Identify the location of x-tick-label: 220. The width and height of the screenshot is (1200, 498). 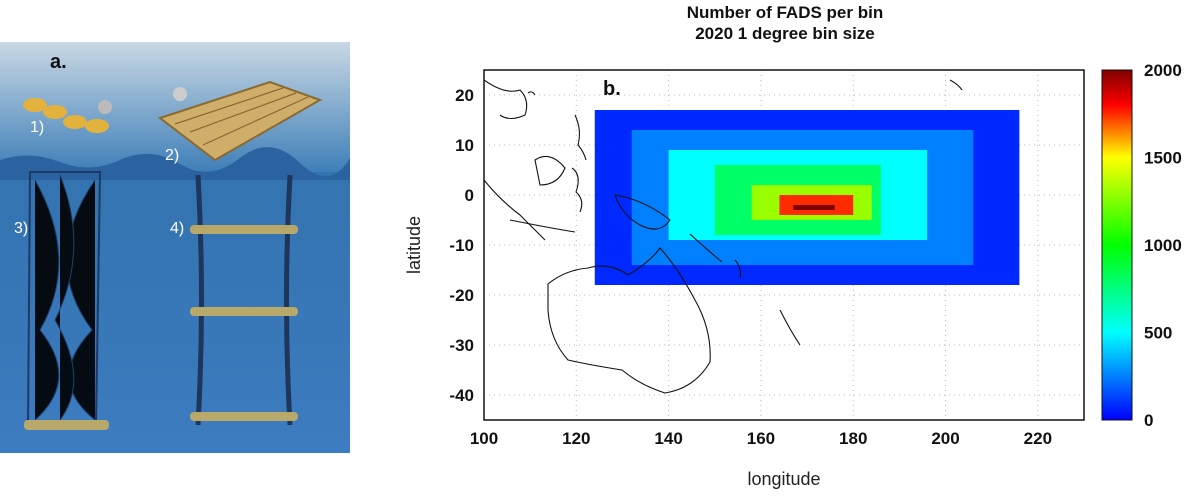
(1038, 438).